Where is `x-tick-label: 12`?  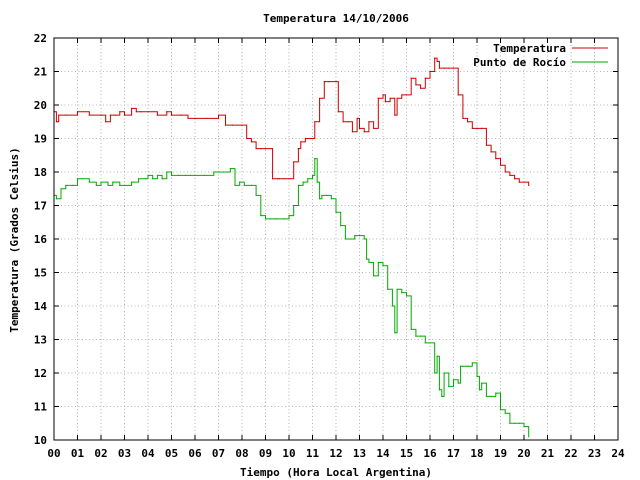 x-tick-label: 12 is located at coordinates (335, 453).